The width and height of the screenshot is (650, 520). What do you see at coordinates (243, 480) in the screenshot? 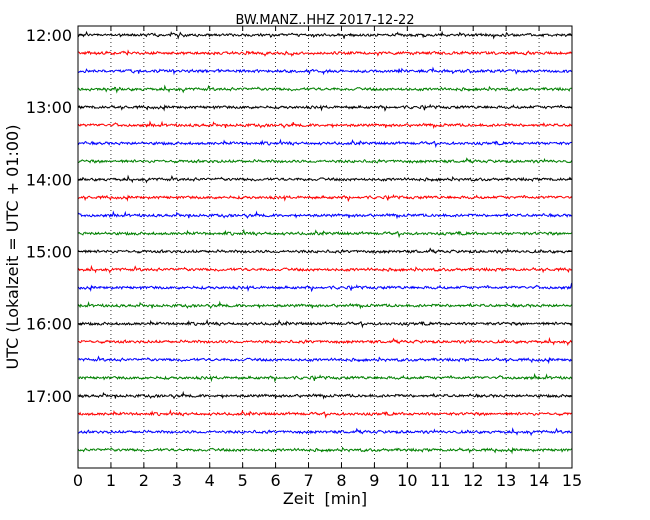
I see `x-tick-label: 5` at bounding box center [243, 480].